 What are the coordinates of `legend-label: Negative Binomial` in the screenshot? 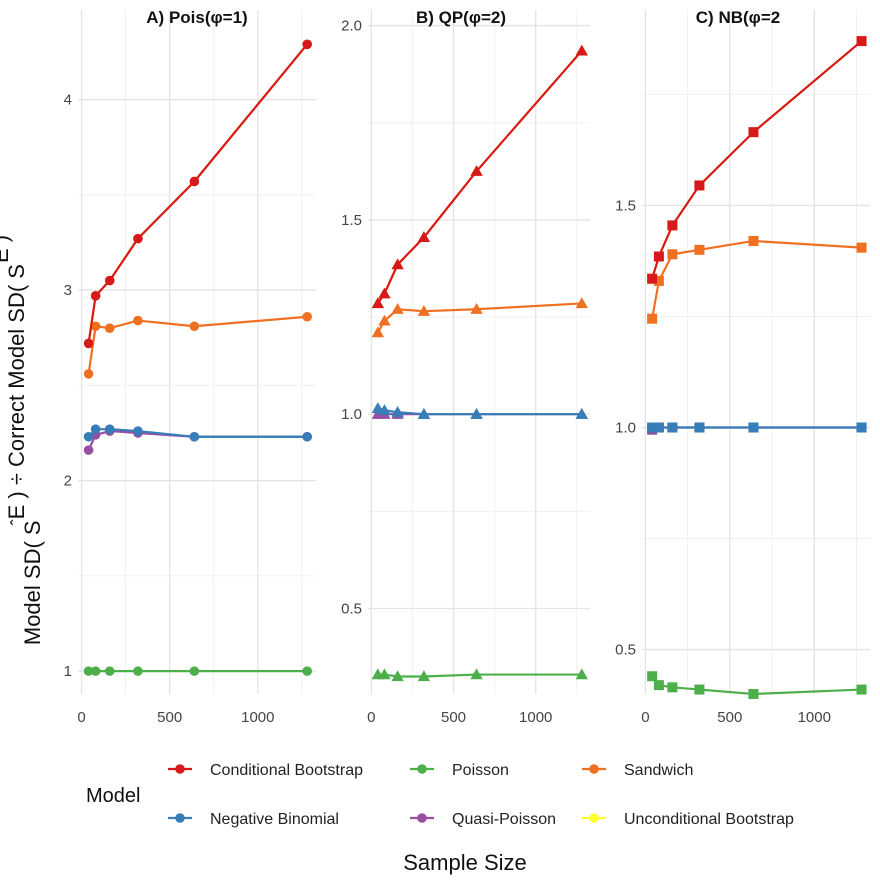 It's located at (274, 819).